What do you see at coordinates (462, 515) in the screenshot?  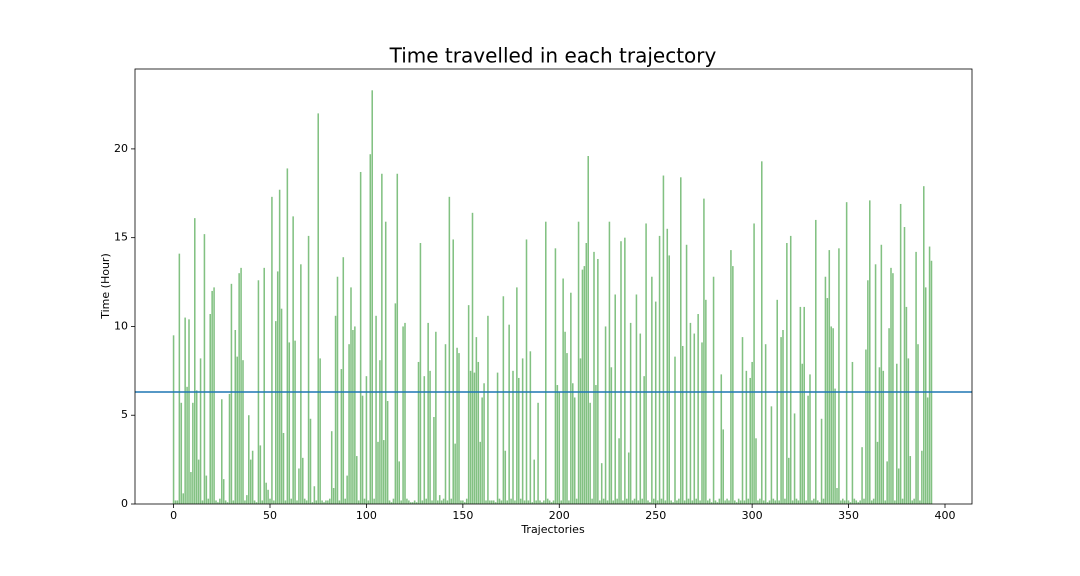 I see `x-tick-label: 150` at bounding box center [462, 515].